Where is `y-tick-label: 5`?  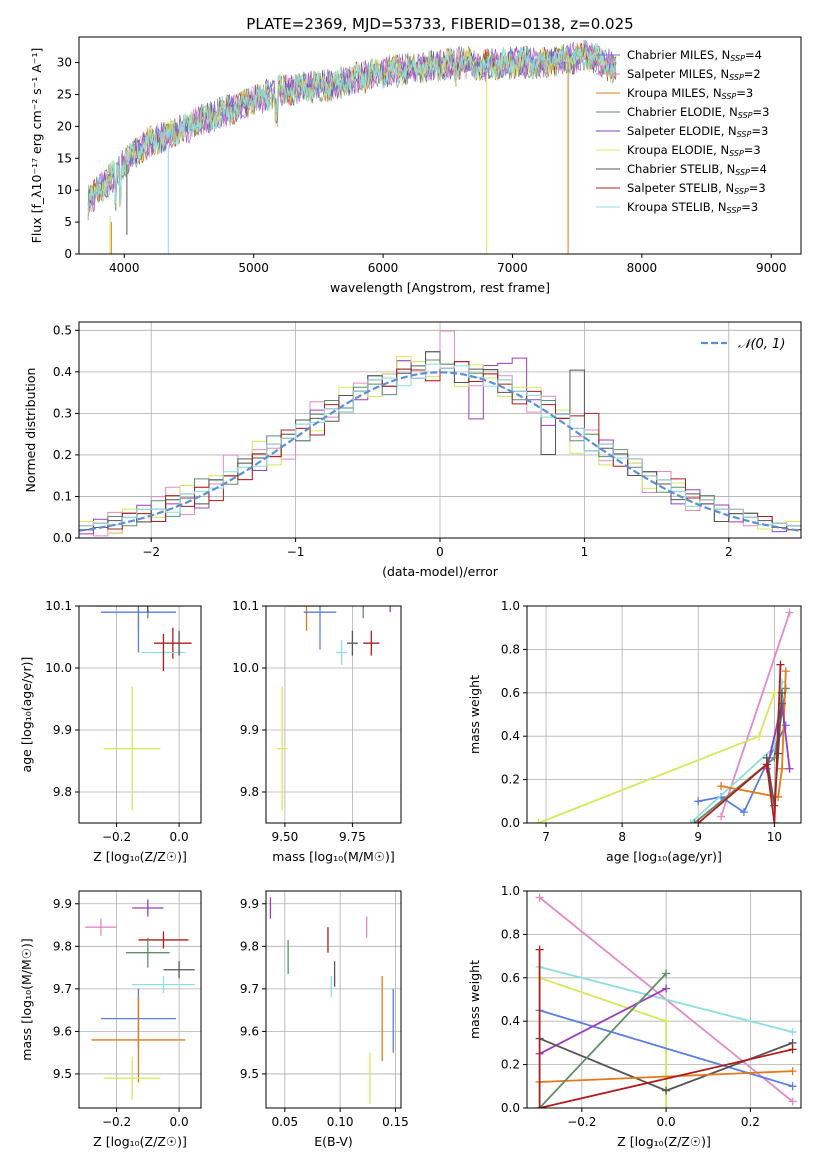
y-tick-label: 5 is located at coordinates (68, 222).